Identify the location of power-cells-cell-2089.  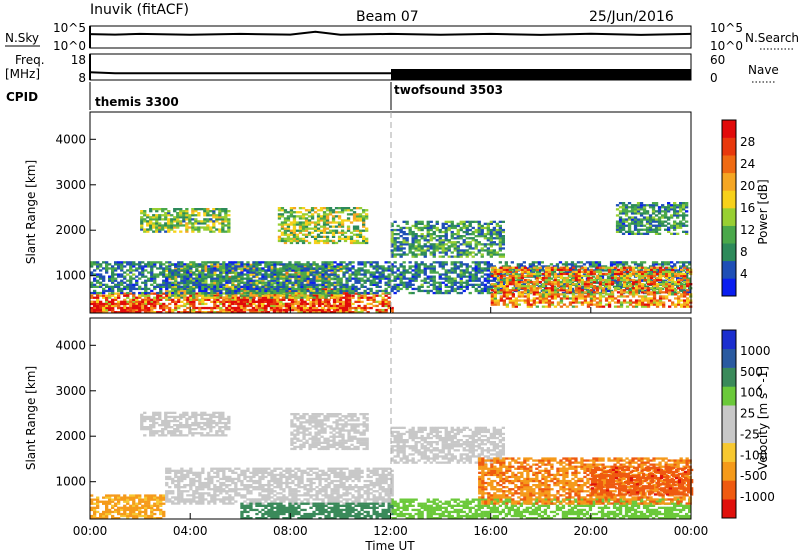
(194, 284).